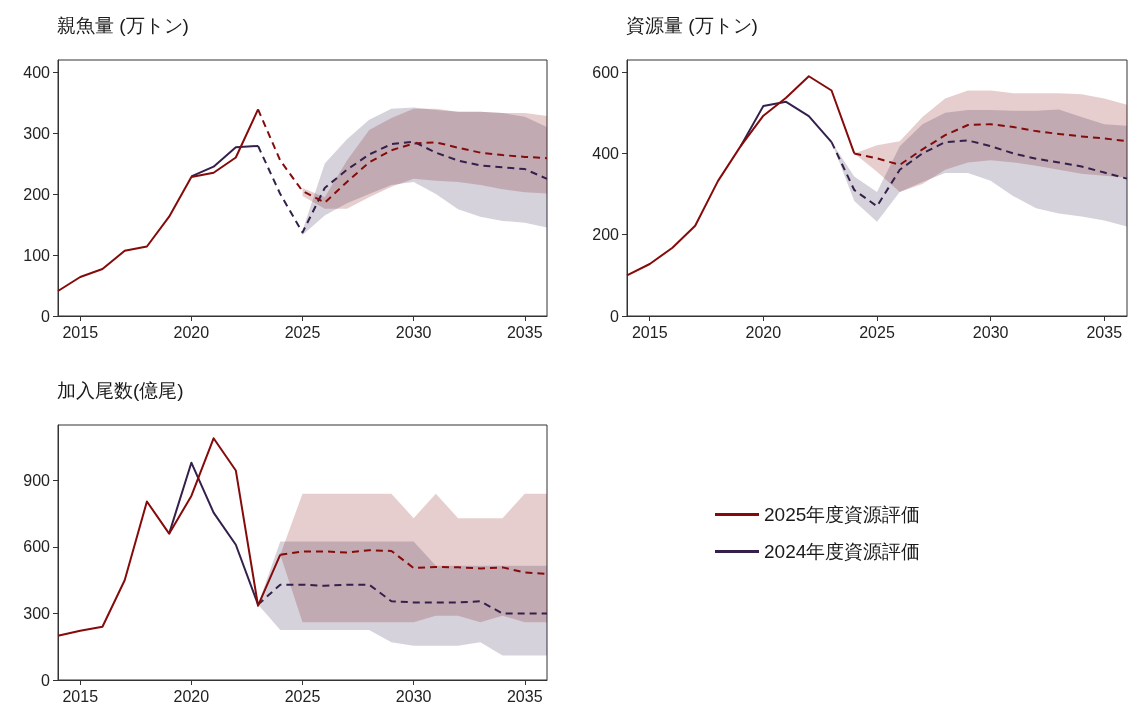 This screenshot has height=711, width=1132. Describe the element at coordinates (123, 25) in the screenshot. I see `chart-title: 親魚量 (万トン)` at that location.